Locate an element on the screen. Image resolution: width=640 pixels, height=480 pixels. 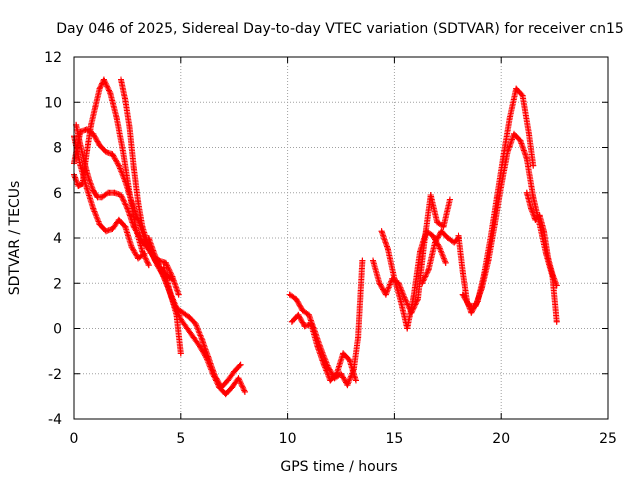
series-sat-l is located at coordinates (440, 257).